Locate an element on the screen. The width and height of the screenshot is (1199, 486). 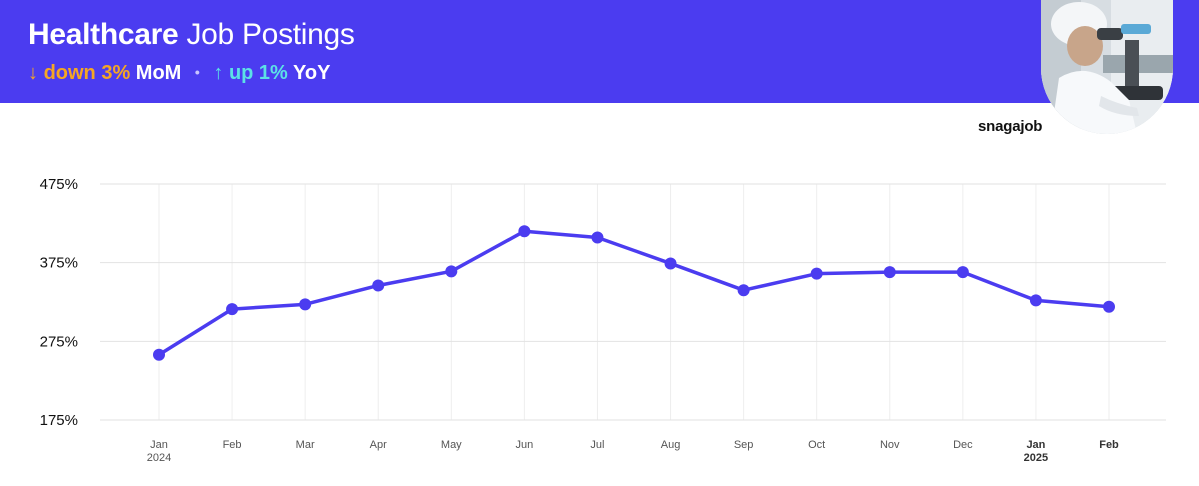
snagajob-logo: snagajob is located at coordinates (1010, 126).